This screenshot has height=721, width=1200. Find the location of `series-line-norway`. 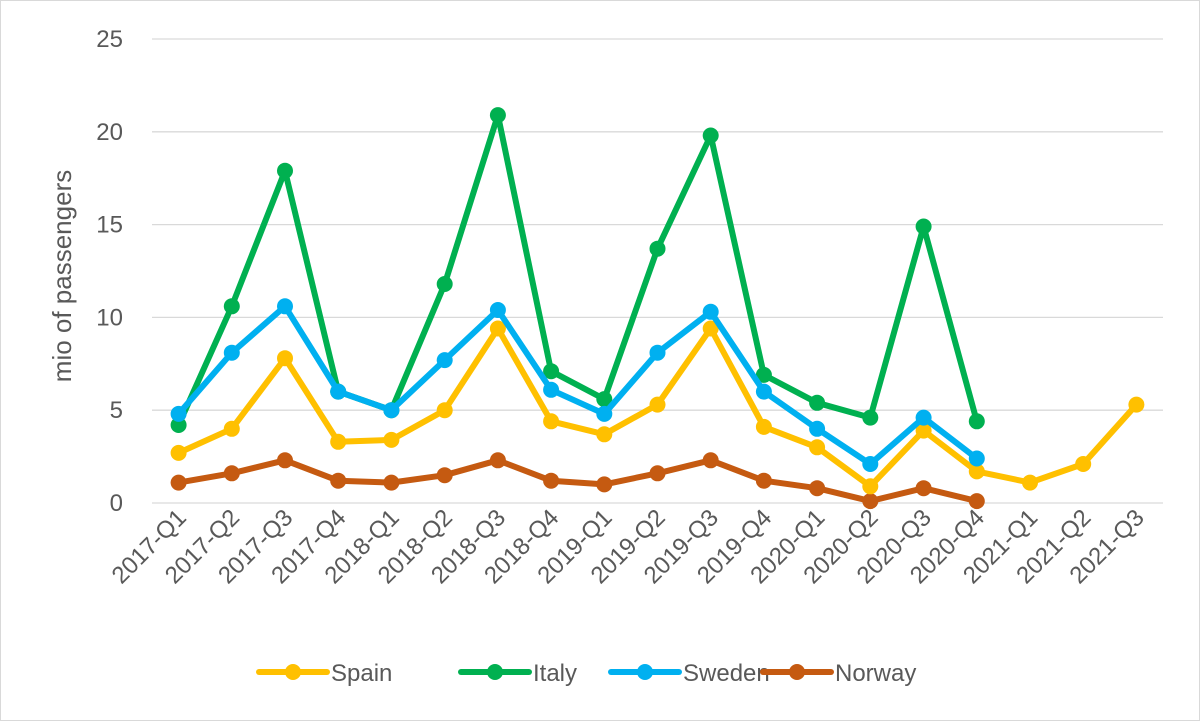

series-line-norway is located at coordinates (577, 481).